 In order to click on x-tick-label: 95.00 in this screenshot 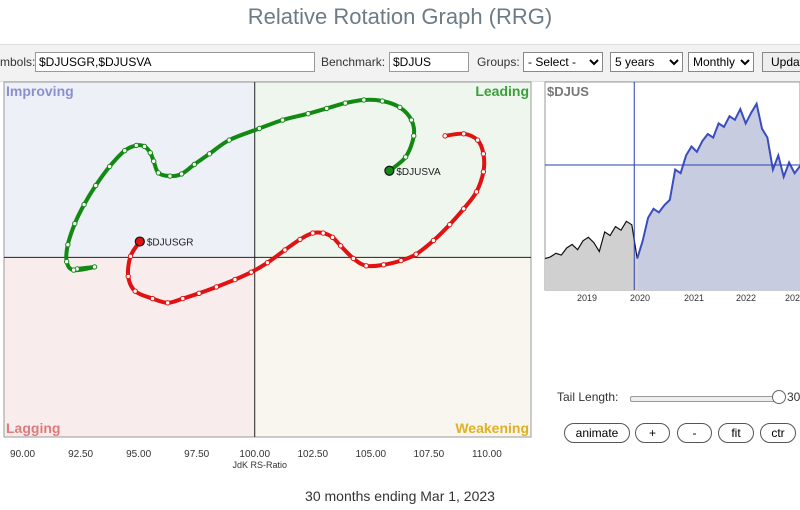, I will do `click(138, 454)`.